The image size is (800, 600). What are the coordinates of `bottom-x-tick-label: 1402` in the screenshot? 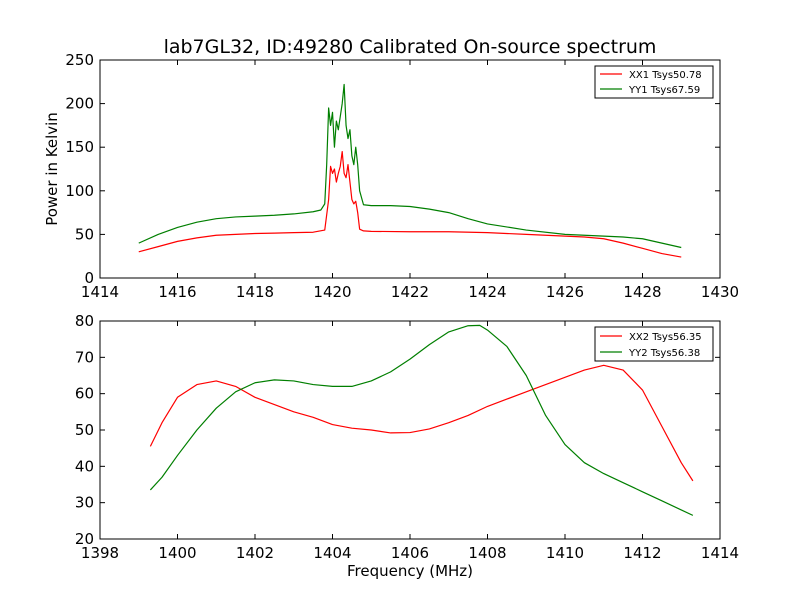 It's located at (255, 553).